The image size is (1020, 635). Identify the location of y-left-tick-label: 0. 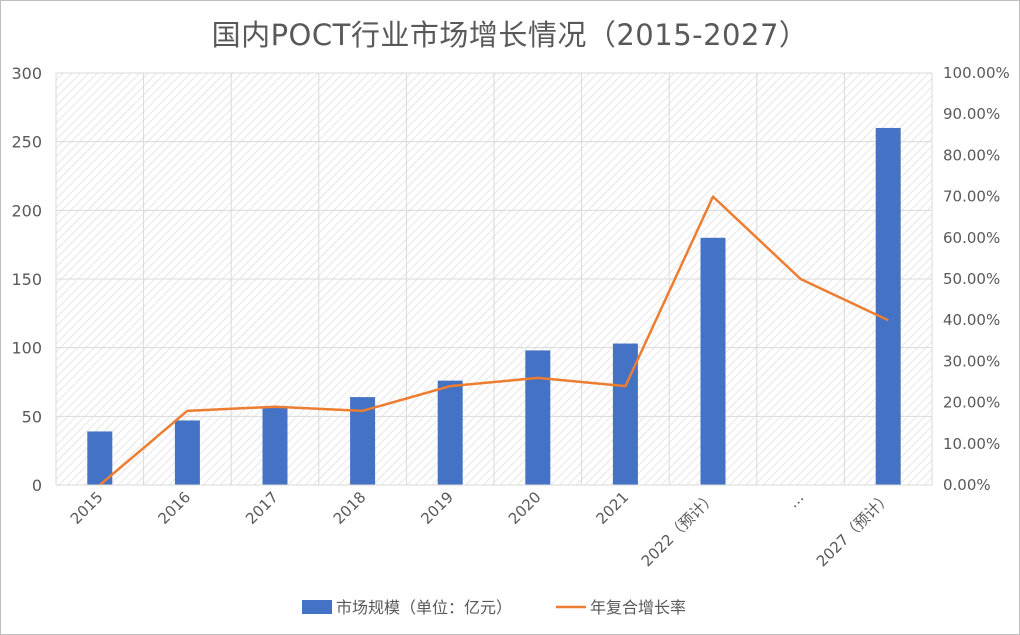
(37, 485).